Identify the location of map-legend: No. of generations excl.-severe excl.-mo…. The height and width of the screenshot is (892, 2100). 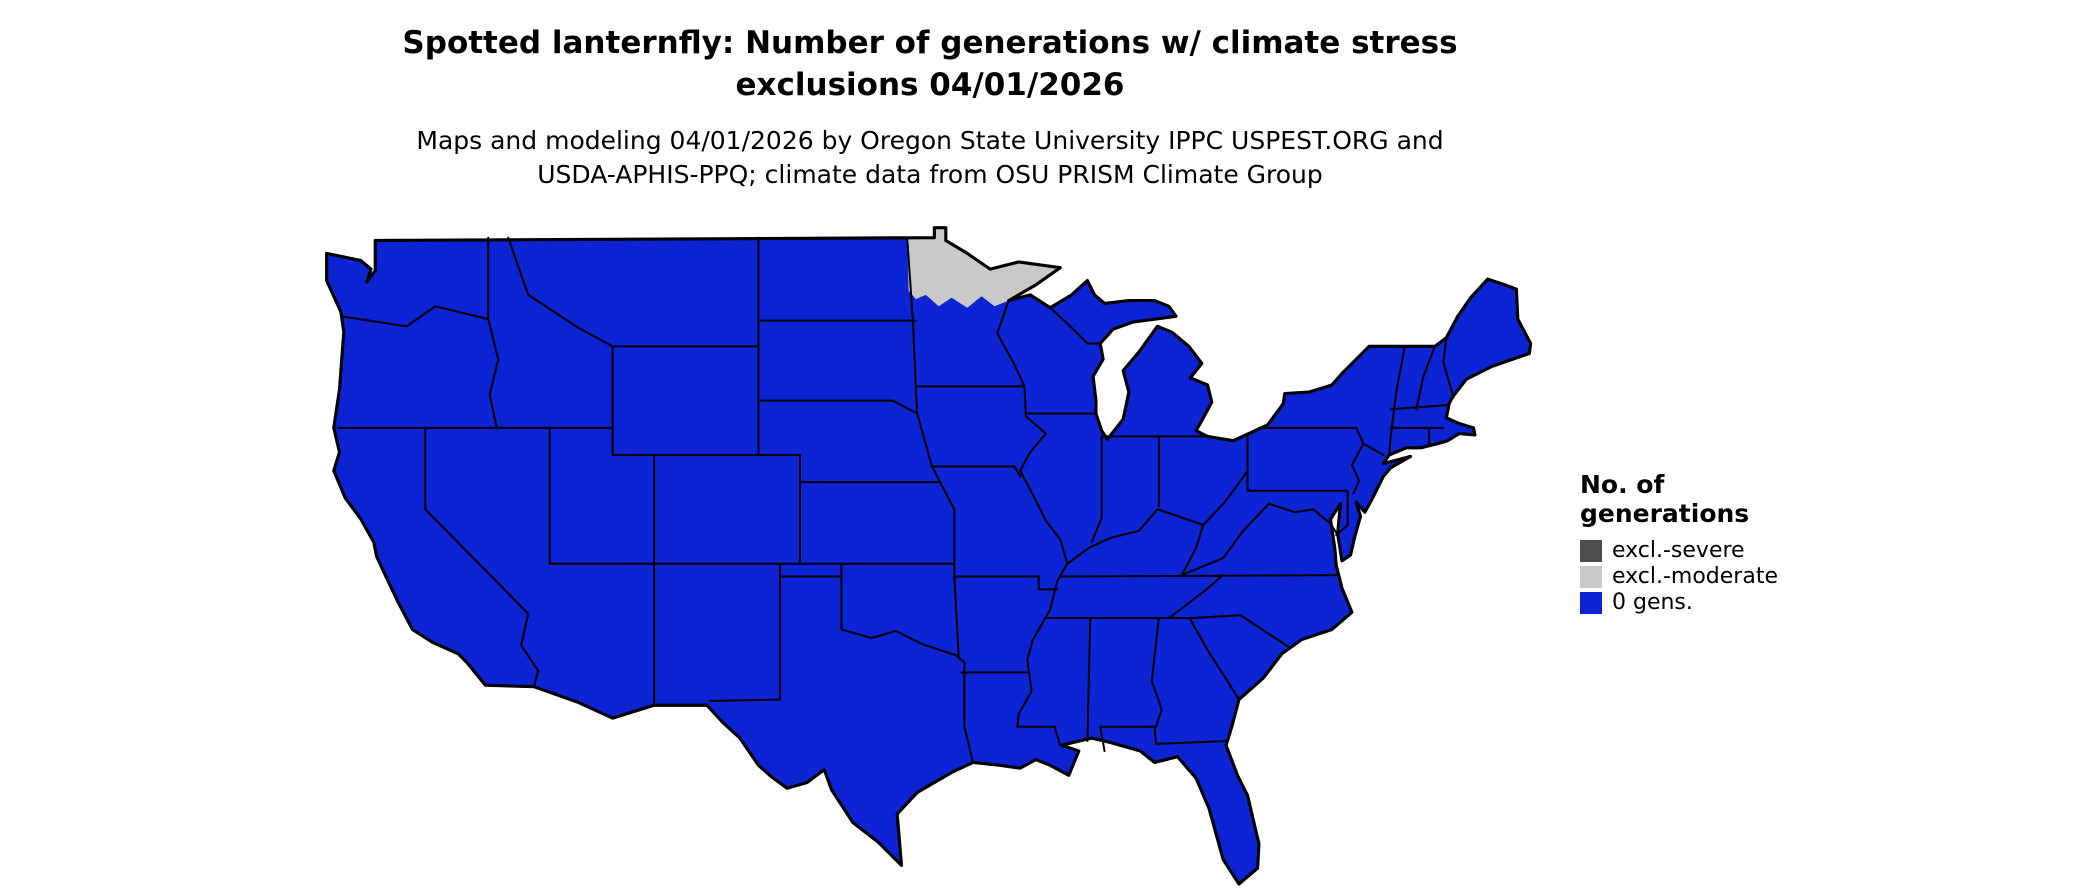
(1679, 543).